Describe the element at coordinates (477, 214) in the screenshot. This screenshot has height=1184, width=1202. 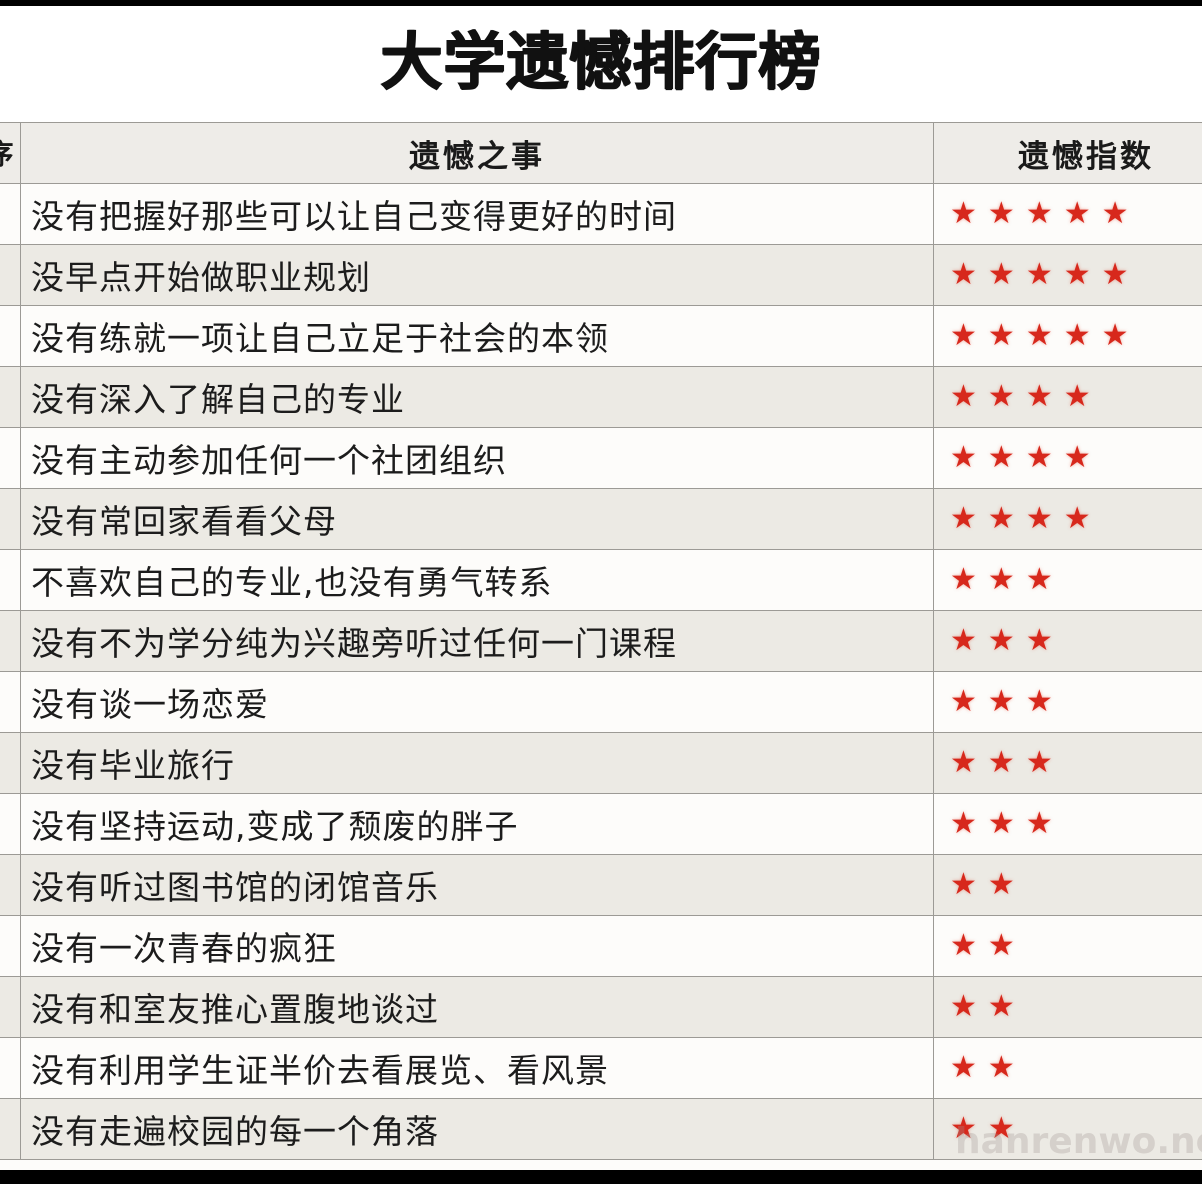
I see `row-item-text: 没有把握好那些可以让自己变得更好的时间` at that location.